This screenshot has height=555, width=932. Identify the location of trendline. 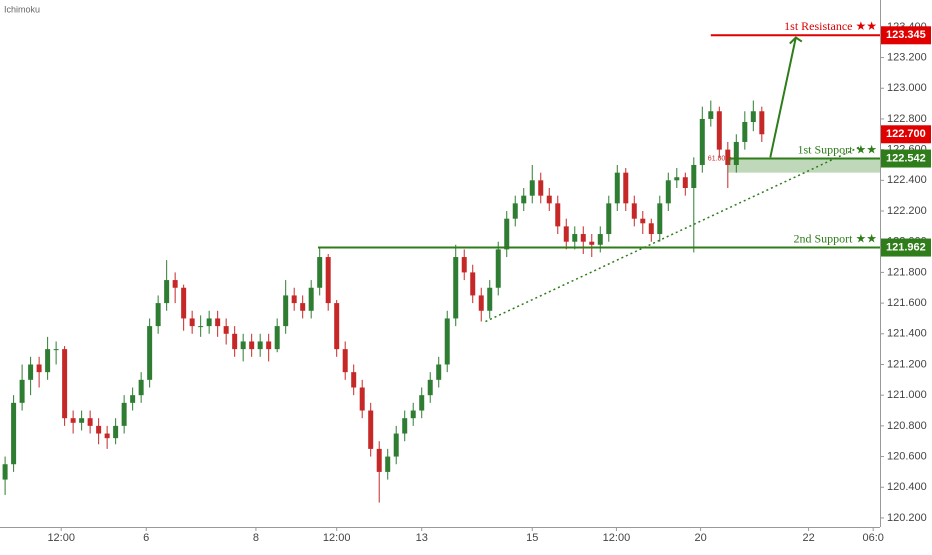
(673, 234).